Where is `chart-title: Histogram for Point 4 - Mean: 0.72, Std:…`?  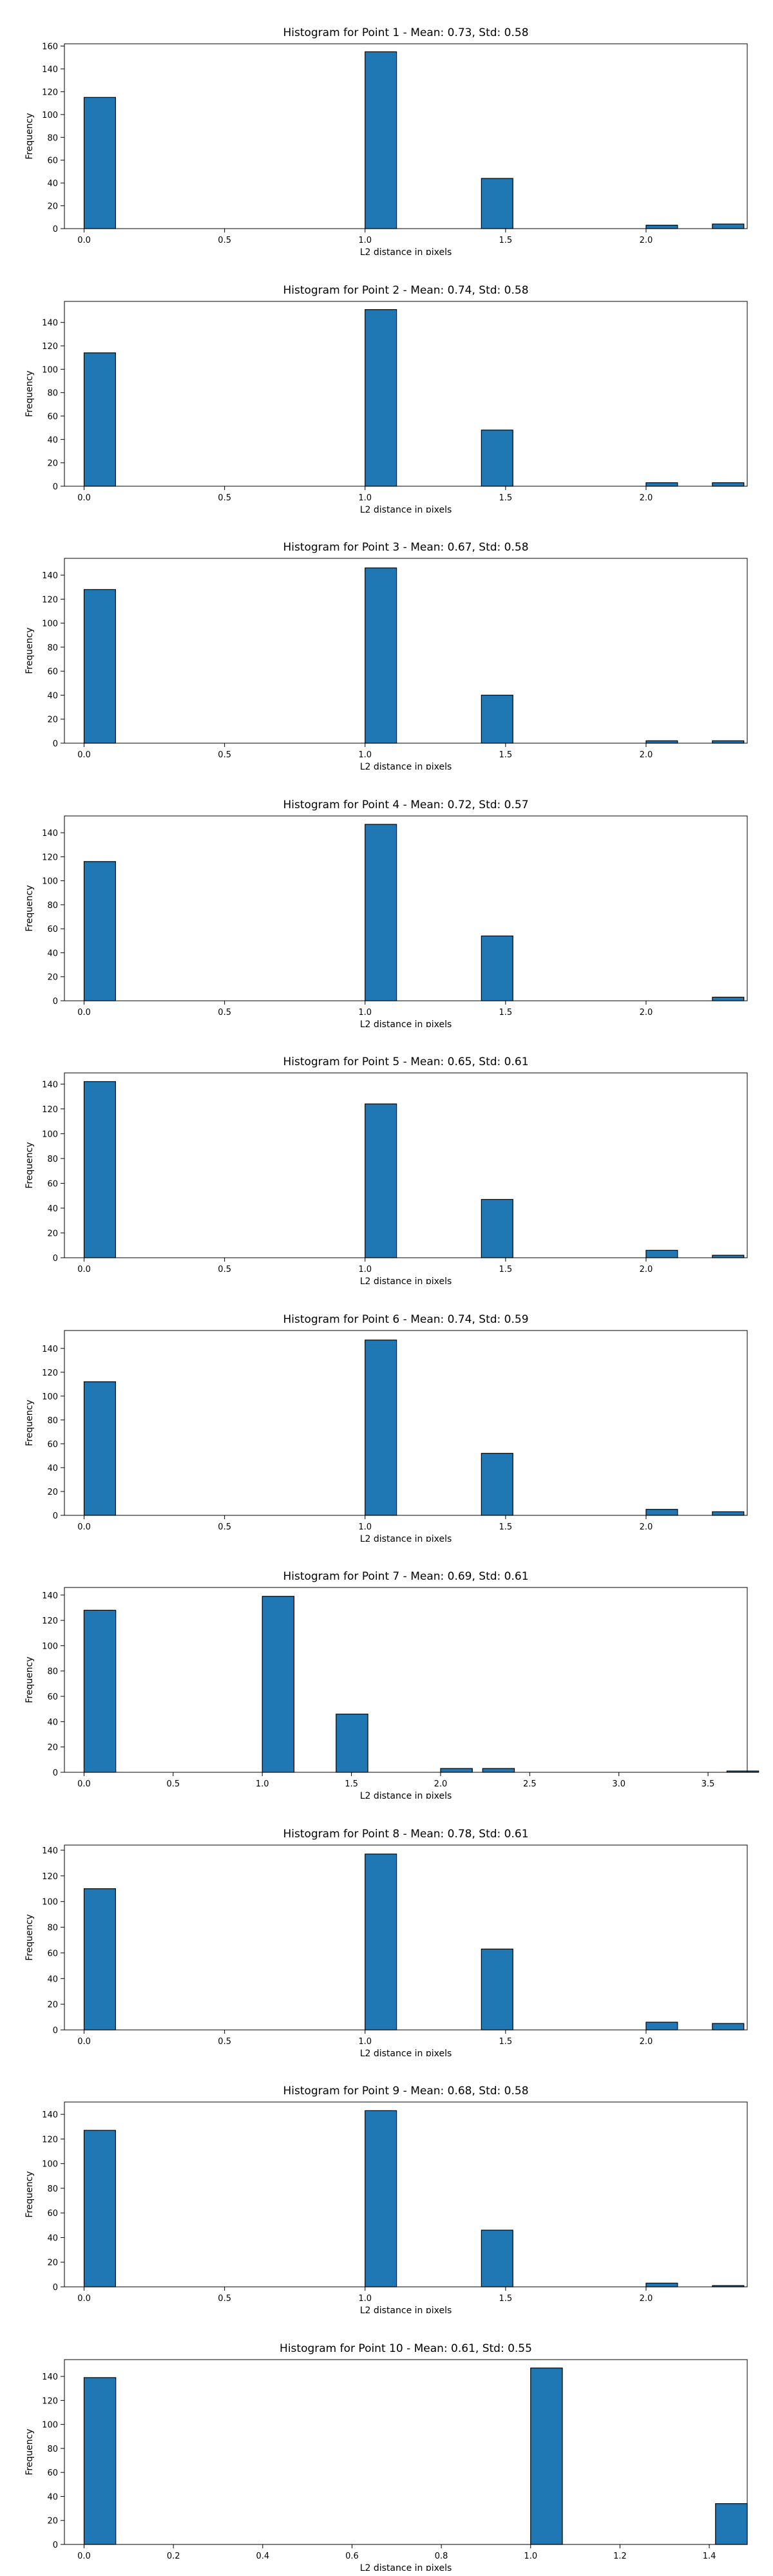
chart-title: Histogram for Point 4 - Mean: 0.72, Std:… is located at coordinates (405, 805).